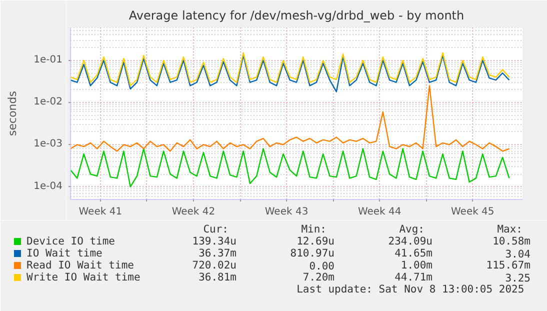 The image size is (547, 311). I want to click on x-tick-label: Week 45, so click(472, 212).